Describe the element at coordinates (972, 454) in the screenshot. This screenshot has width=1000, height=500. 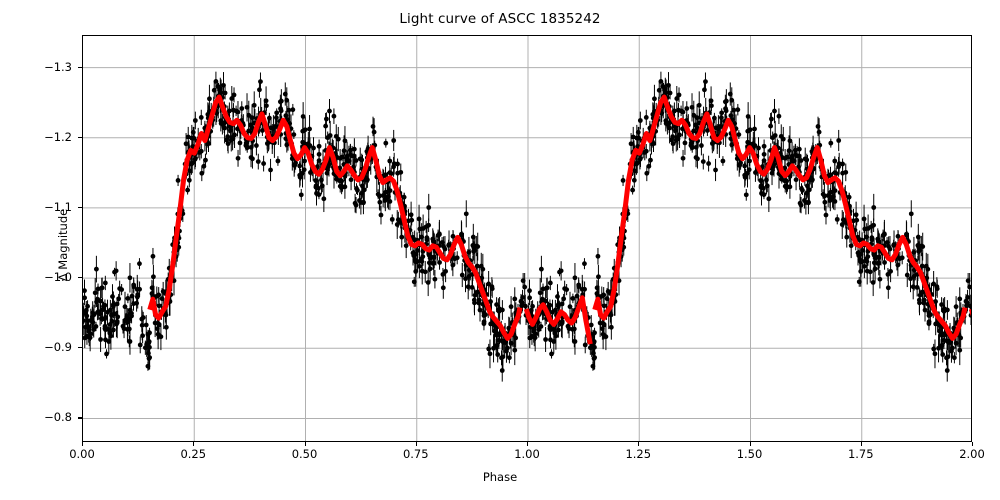
I see `x-tick-label: 2.00` at that location.